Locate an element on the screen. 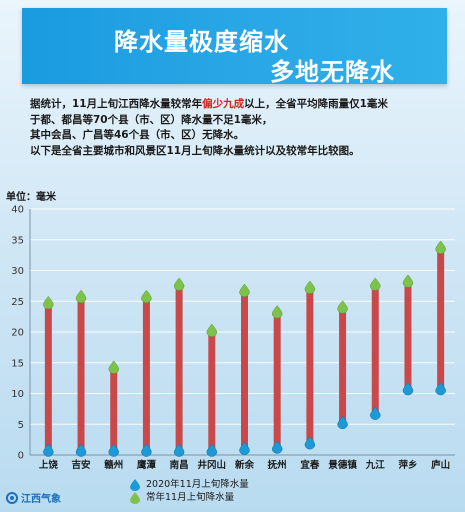 This screenshot has width=465, height=512. title-line-1: 降水量极度缩水 is located at coordinates (201, 42).